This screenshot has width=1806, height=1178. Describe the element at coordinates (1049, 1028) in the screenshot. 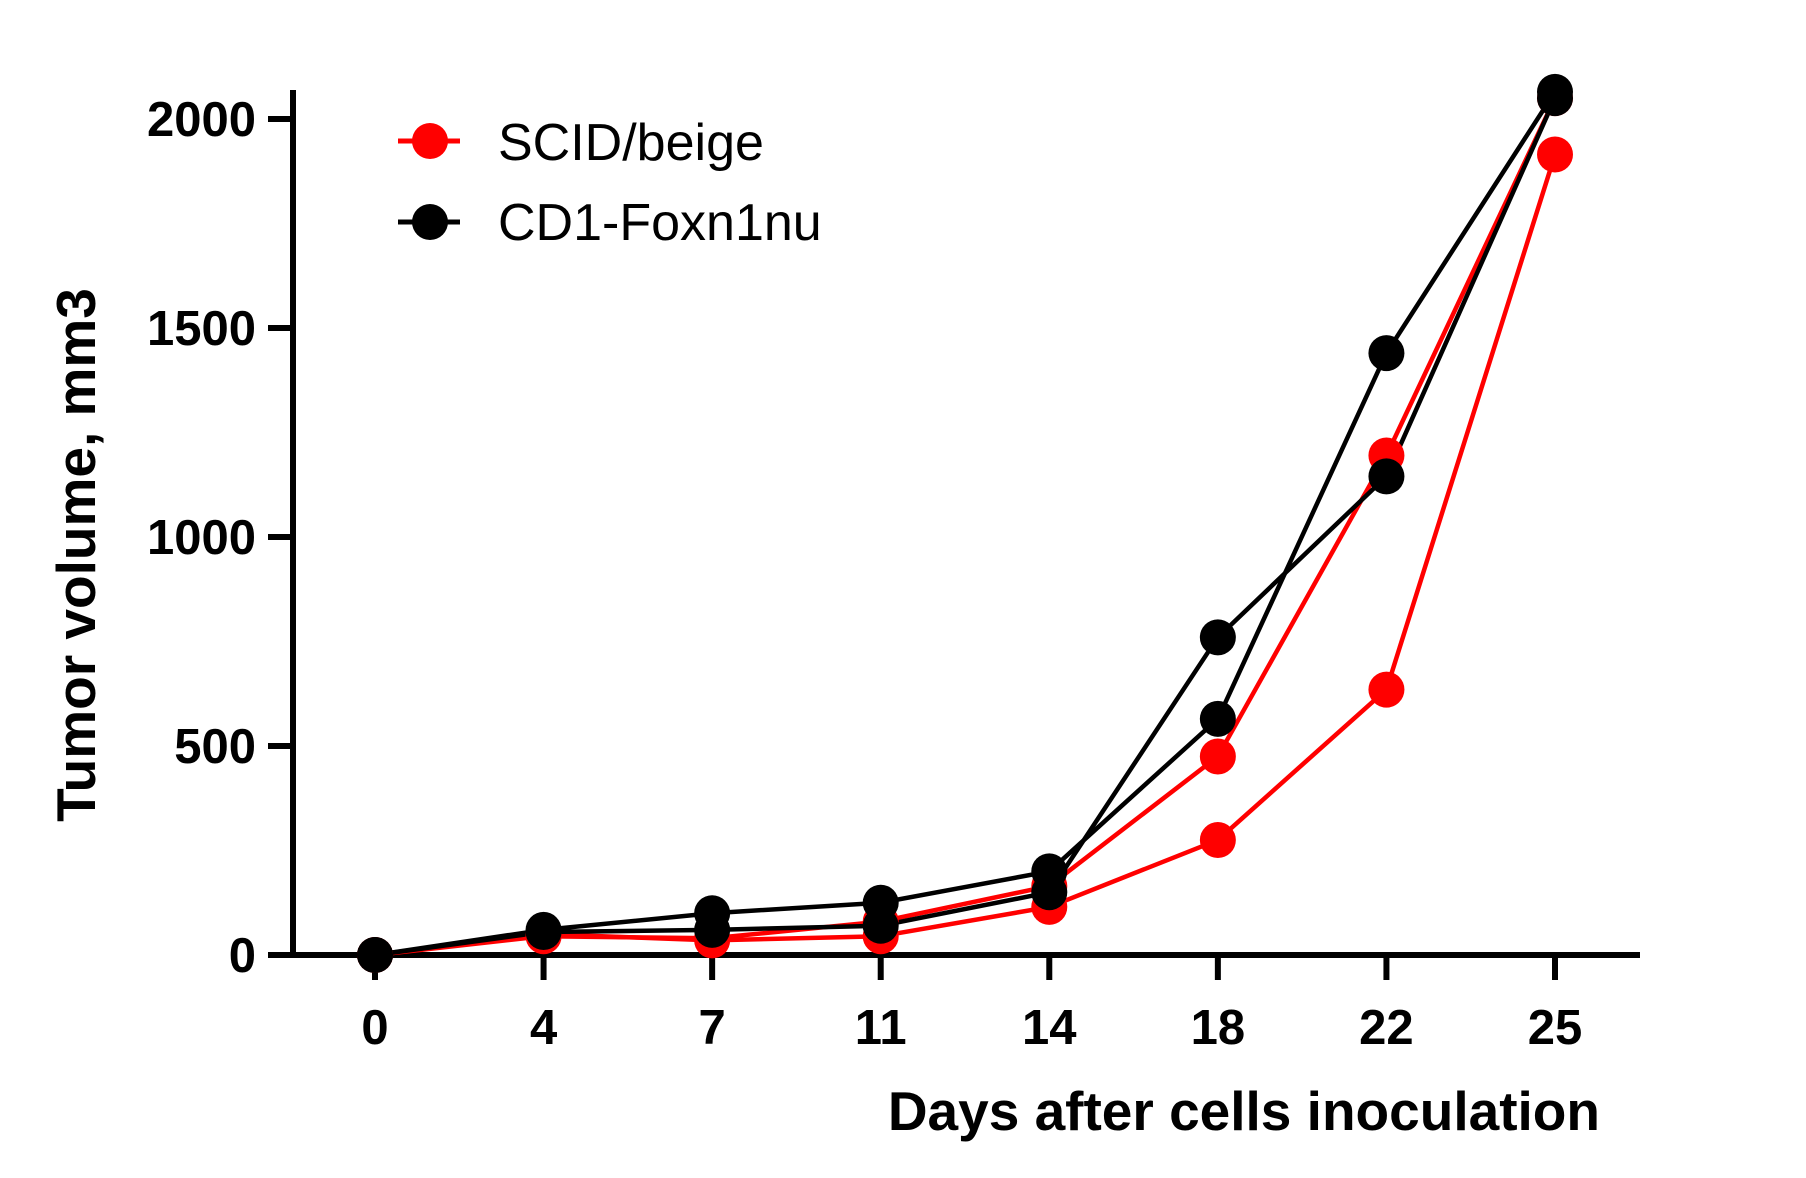

I see `x-tick-label: 14` at that location.